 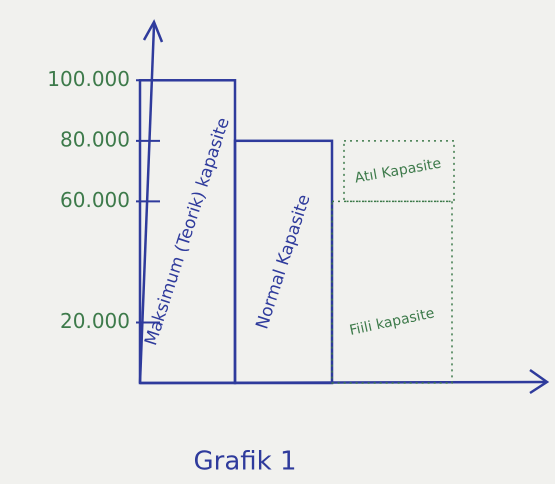 What do you see at coordinates (399, 171) in the screenshot?
I see `bar-segment` at bounding box center [399, 171].